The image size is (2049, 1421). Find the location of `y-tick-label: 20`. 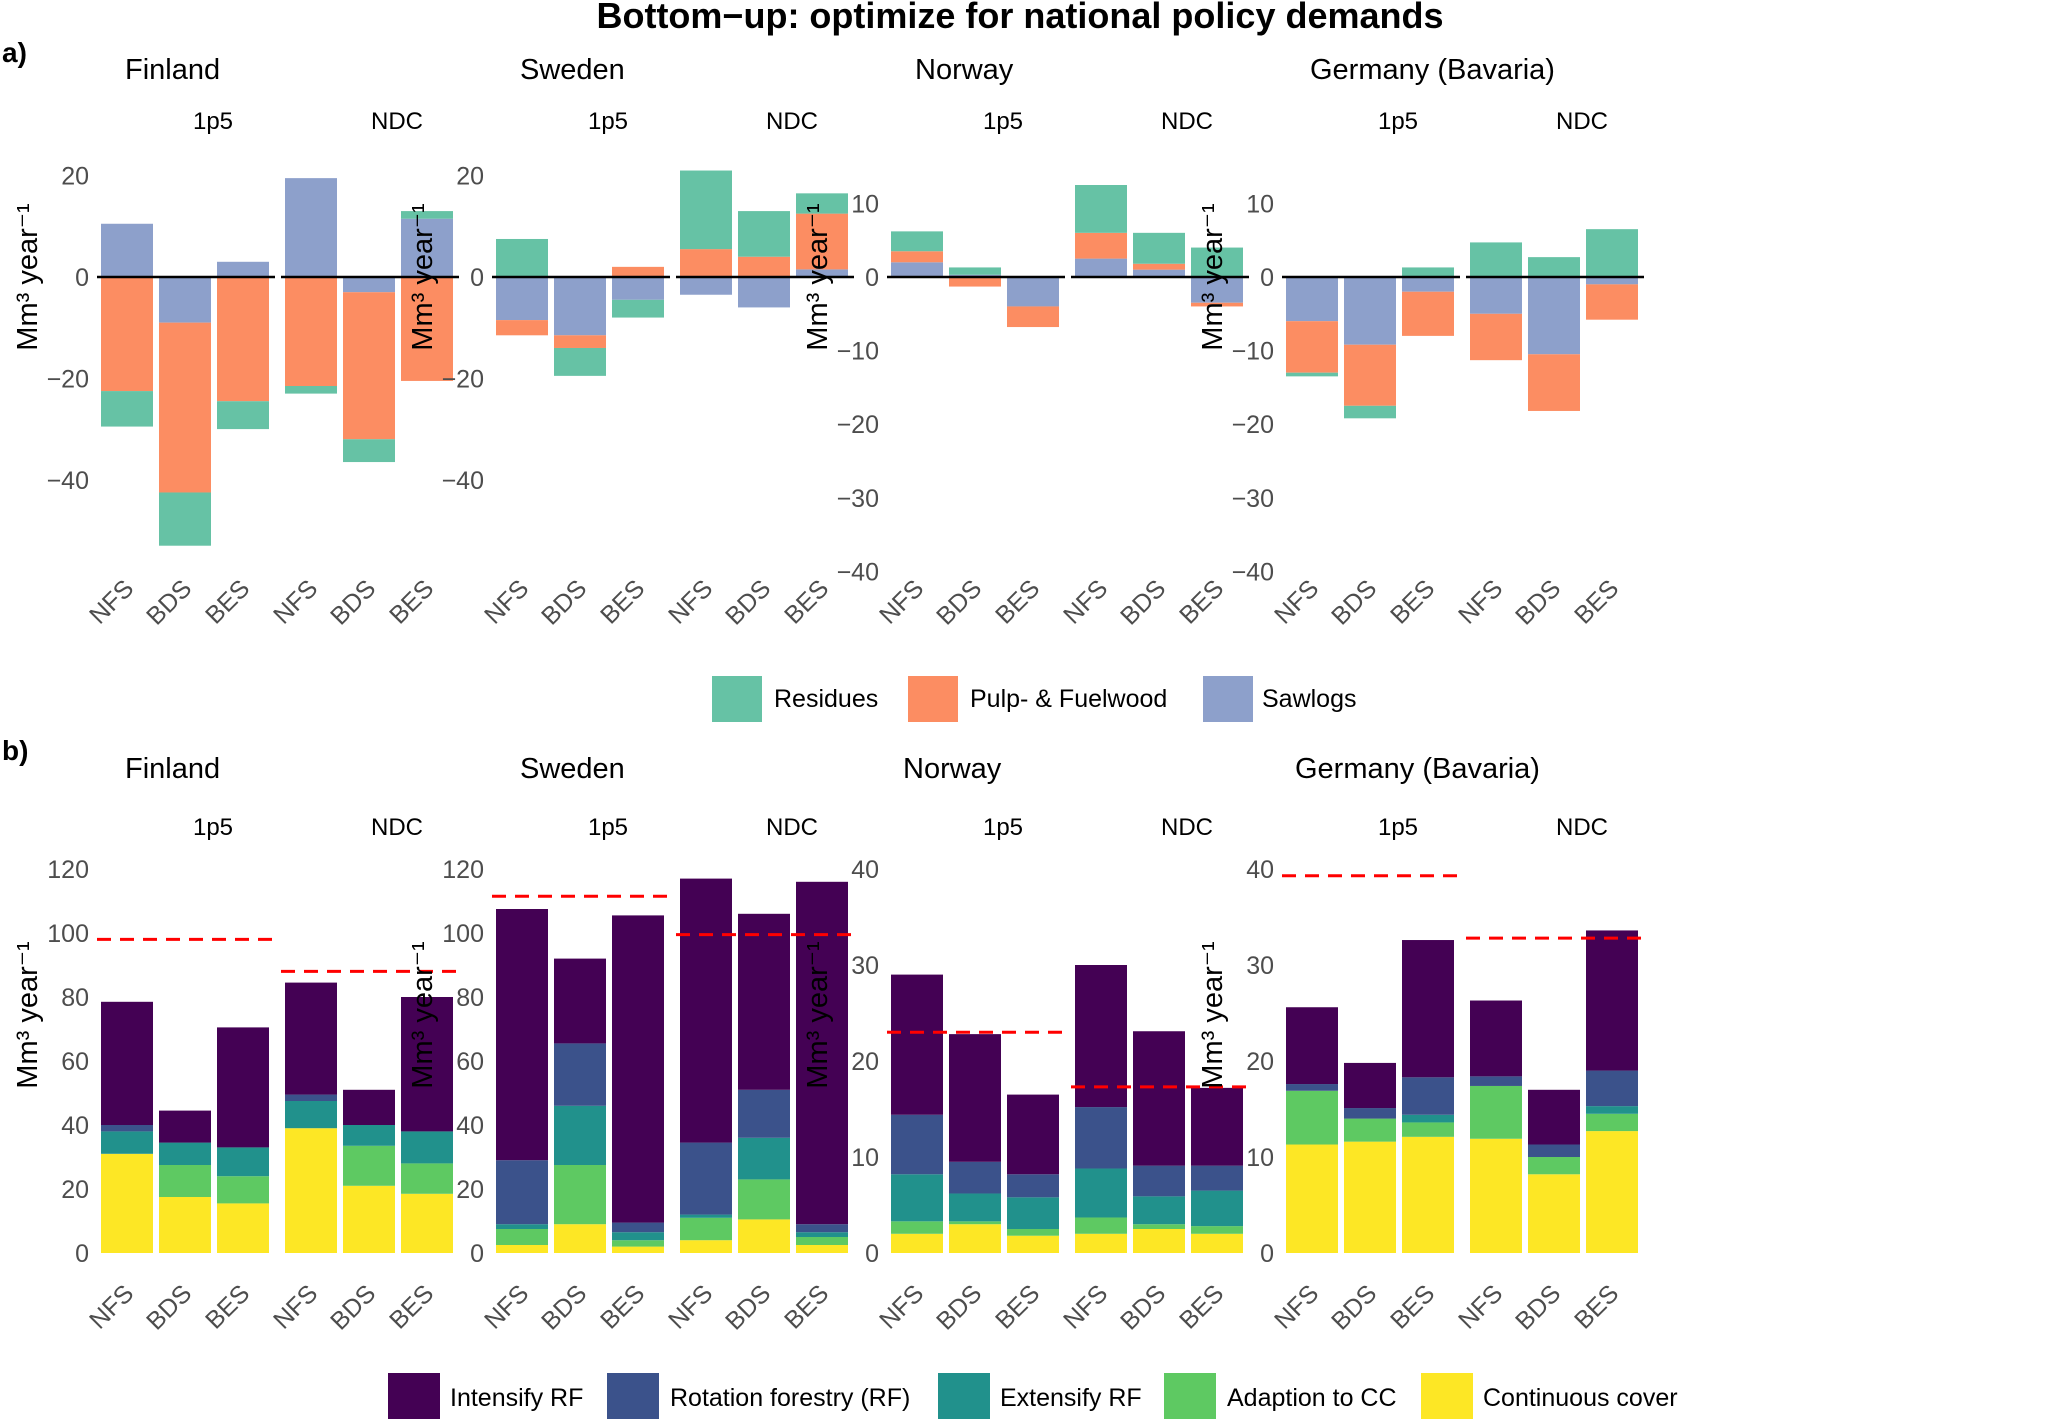

y-tick-label: 20 is located at coordinates (1260, 1062).